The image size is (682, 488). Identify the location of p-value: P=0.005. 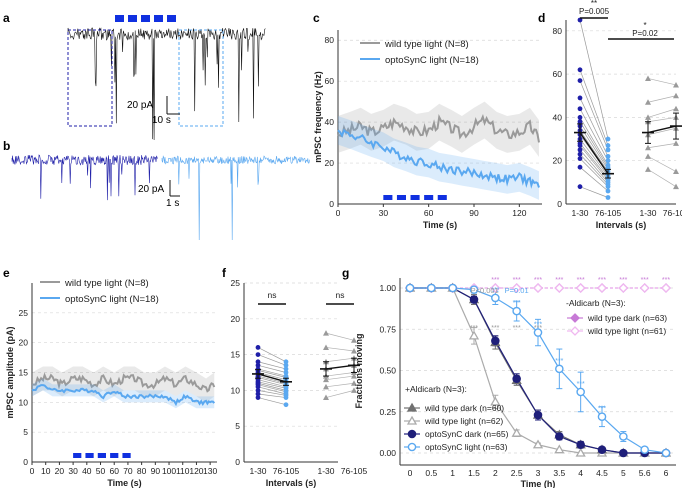
(594, 11).